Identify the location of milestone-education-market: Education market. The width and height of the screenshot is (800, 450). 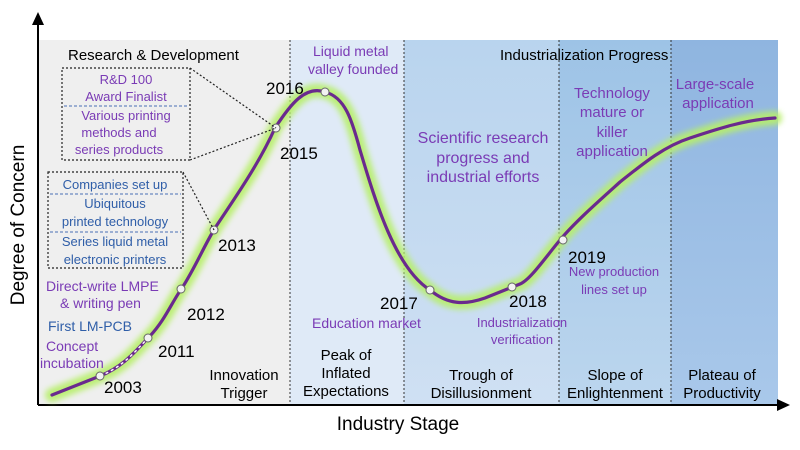
(366, 323).